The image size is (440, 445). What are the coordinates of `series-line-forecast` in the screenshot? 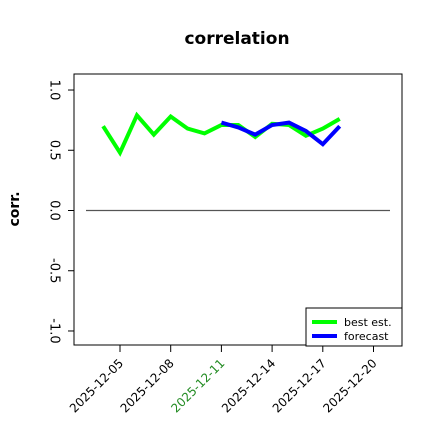 It's located at (281, 133).